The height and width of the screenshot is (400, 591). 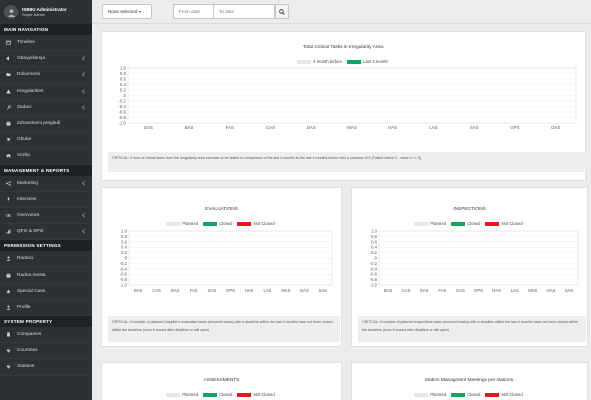 What do you see at coordinates (46, 156) in the screenshot?
I see `sidebar-item-vozila: Vozila` at bounding box center [46, 156].